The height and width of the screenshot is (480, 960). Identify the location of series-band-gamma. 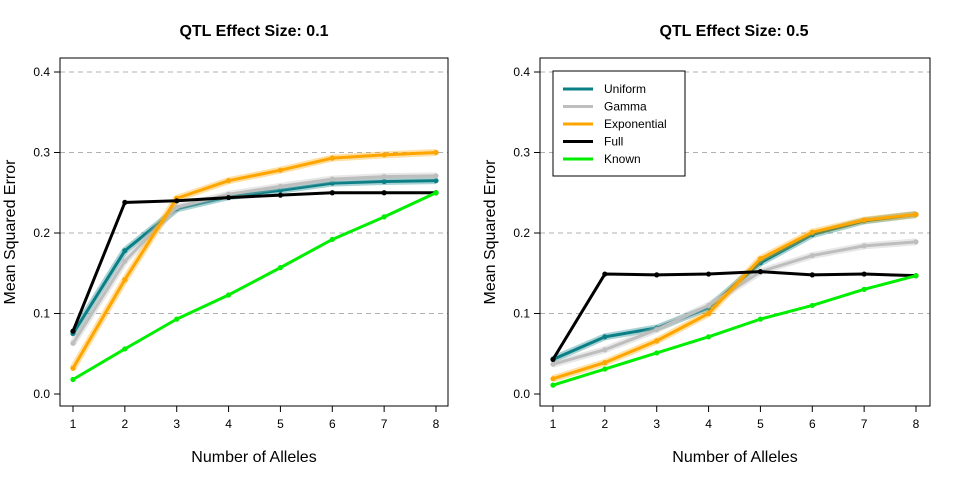
(734, 303).